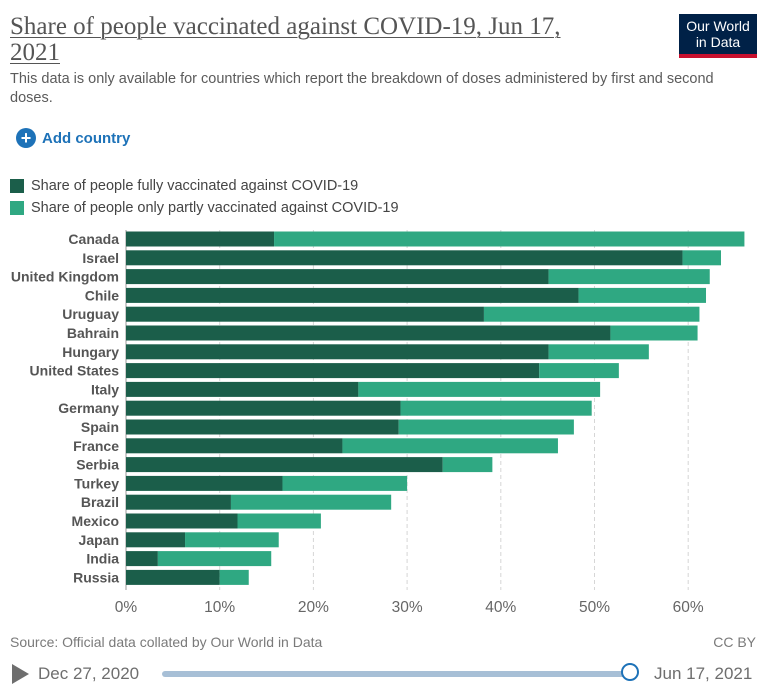 This screenshot has height=690, width=774. I want to click on x-tick-label: 30%, so click(407, 607).